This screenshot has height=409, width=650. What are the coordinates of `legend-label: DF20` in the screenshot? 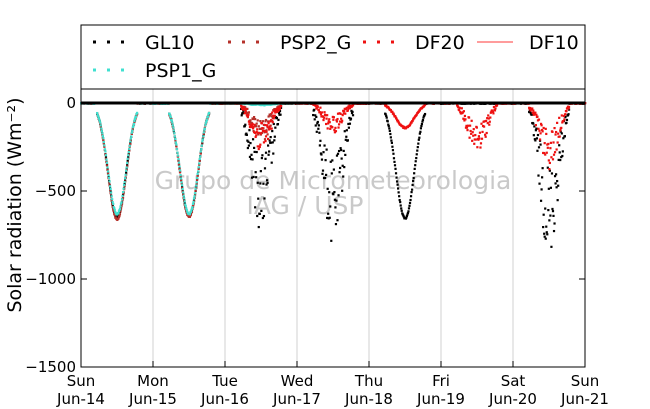 It's located at (440, 43).